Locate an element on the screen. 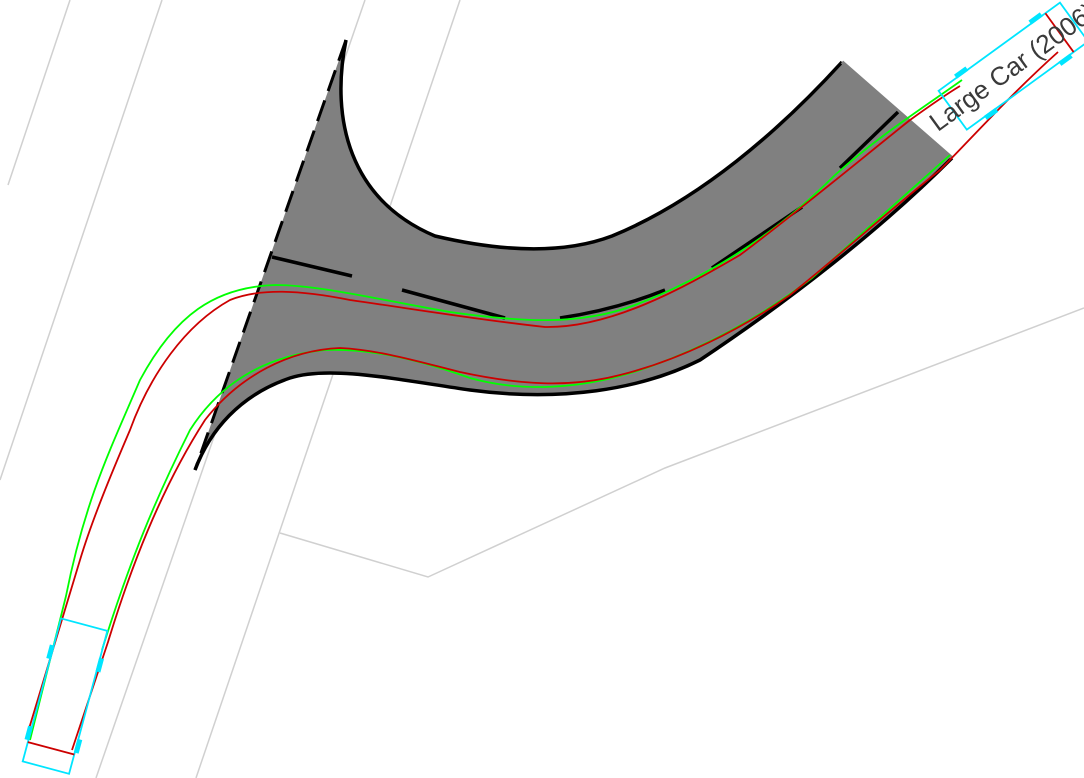  vehicle-end-position: Large Car (2006) is located at coordinates (1004, 68).